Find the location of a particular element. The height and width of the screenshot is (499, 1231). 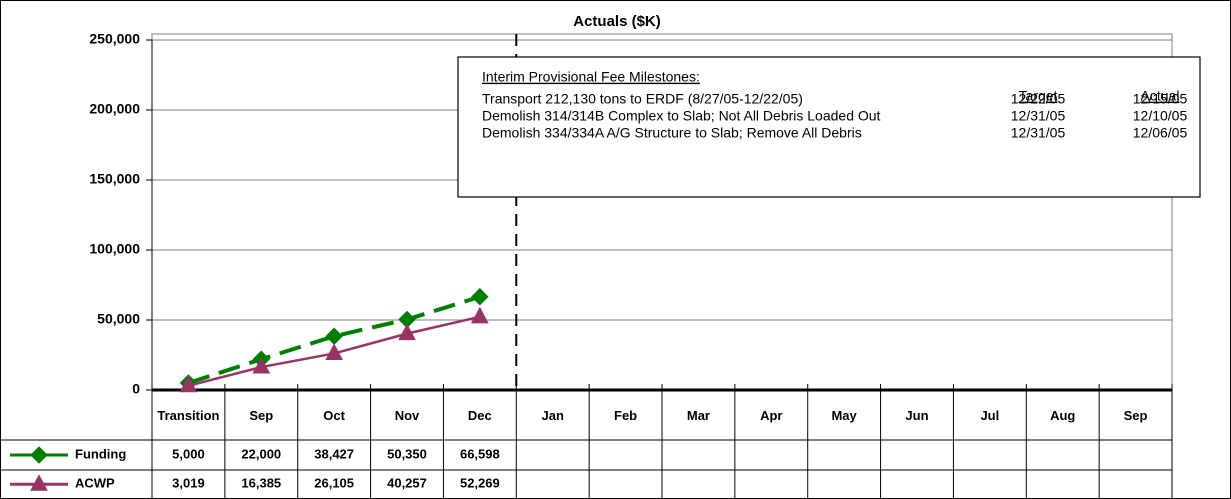

annotation-target: 12/22/05 is located at coordinates (1038, 99).